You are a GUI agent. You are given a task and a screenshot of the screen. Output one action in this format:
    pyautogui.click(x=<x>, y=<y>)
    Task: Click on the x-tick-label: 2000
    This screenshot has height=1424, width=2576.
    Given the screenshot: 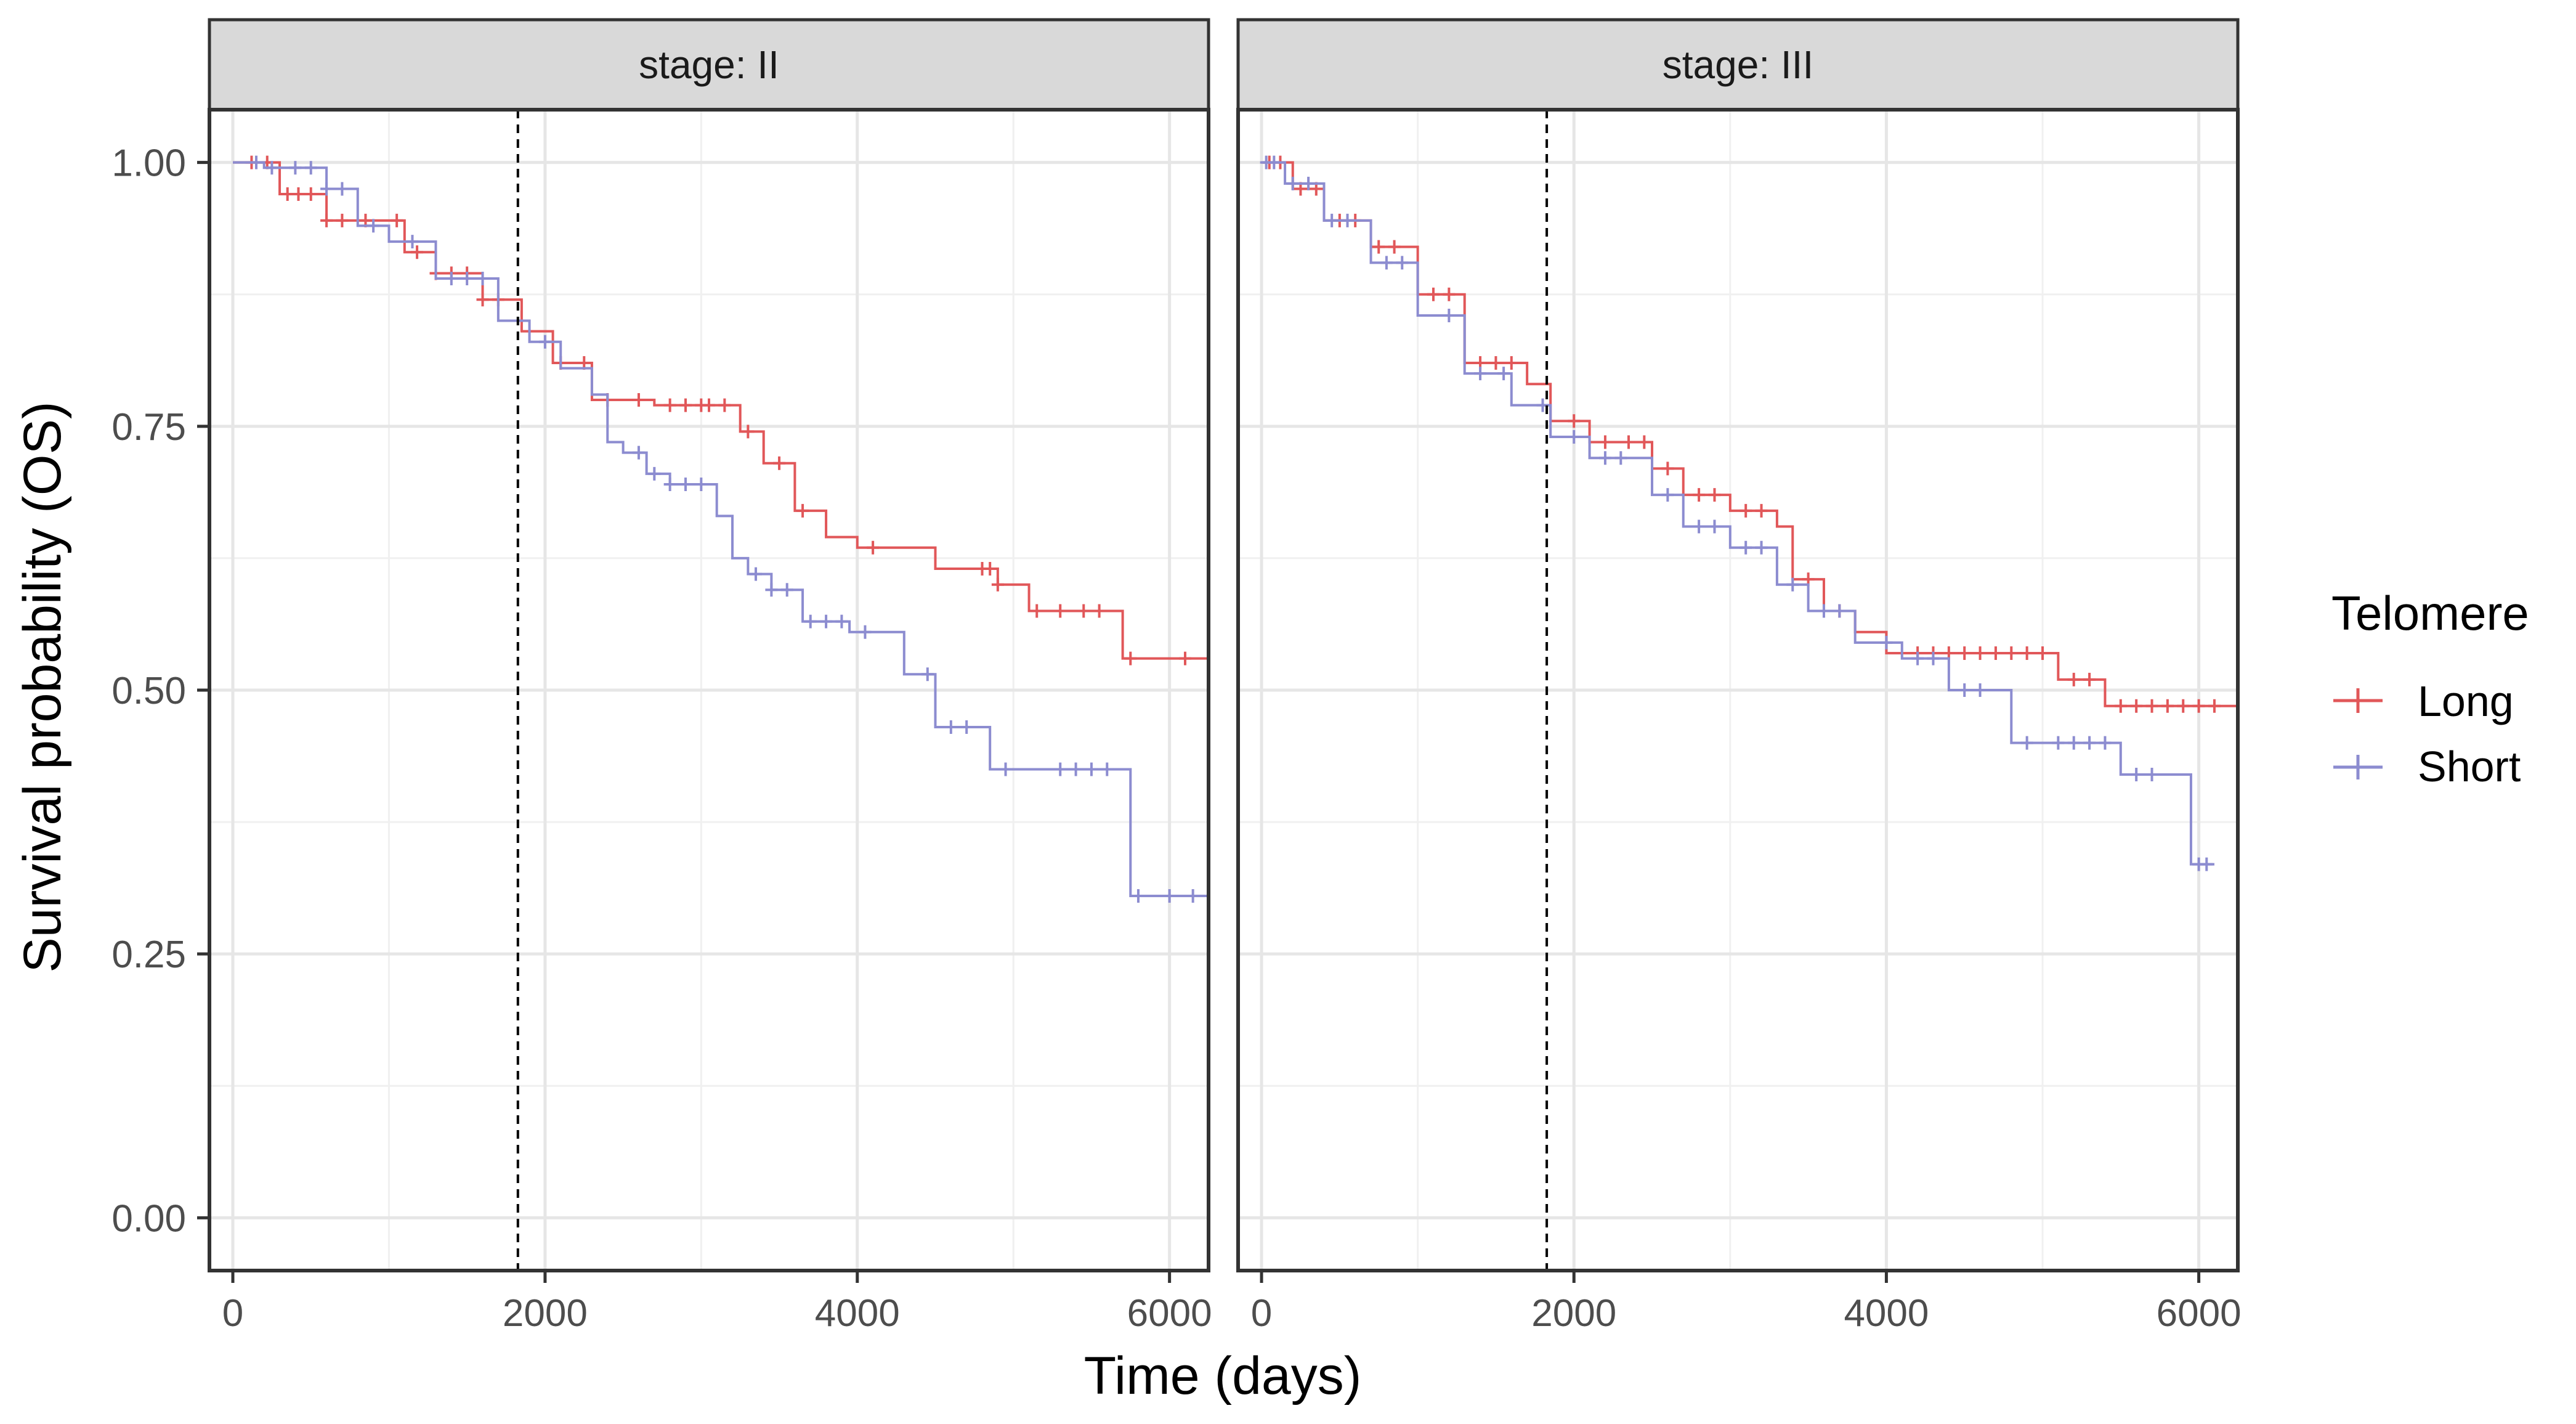 What is the action you would take?
    pyautogui.click(x=545, y=1313)
    